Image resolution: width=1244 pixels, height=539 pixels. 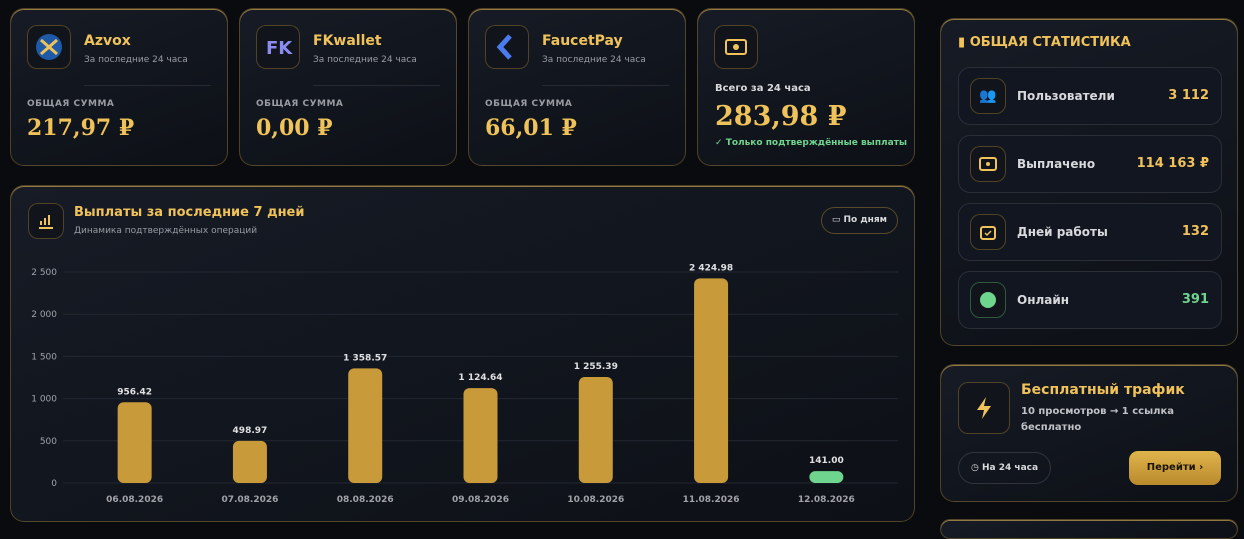 I want to click on traffic-text: 10 просмотров → 1 ссылка бесплатно, so click(x=1097, y=419).